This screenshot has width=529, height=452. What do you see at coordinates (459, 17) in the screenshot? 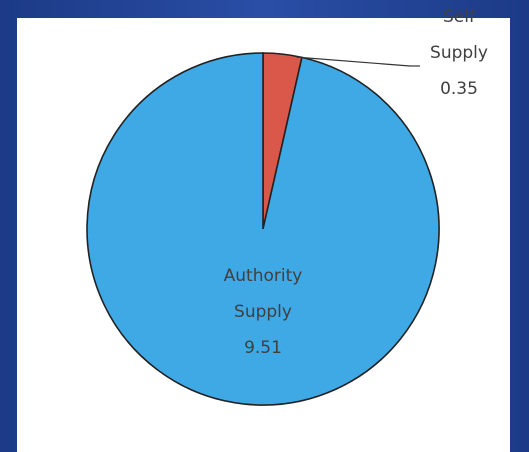
I see `self-supply-label-line-1: Self` at bounding box center [459, 17].